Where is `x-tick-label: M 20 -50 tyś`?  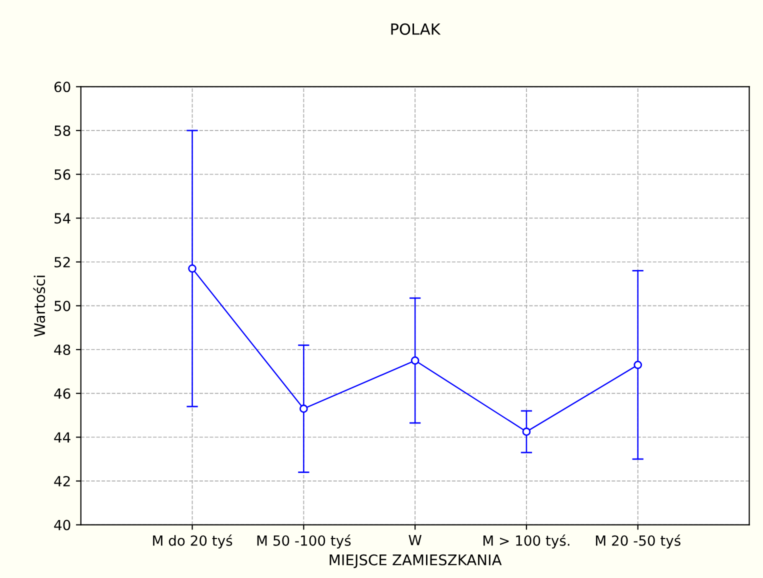 x-tick-label: M 20 -50 tyś is located at coordinates (638, 541).